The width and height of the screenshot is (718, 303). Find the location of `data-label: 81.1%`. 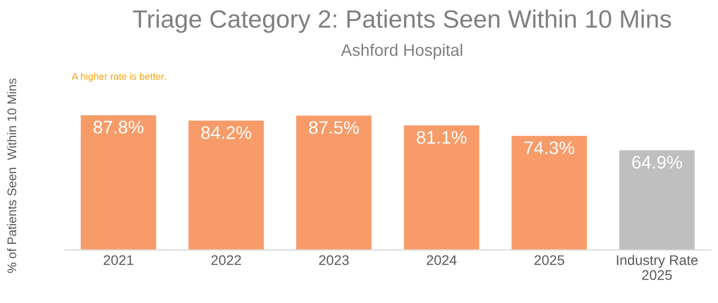

data-label: 81.1% is located at coordinates (441, 137).